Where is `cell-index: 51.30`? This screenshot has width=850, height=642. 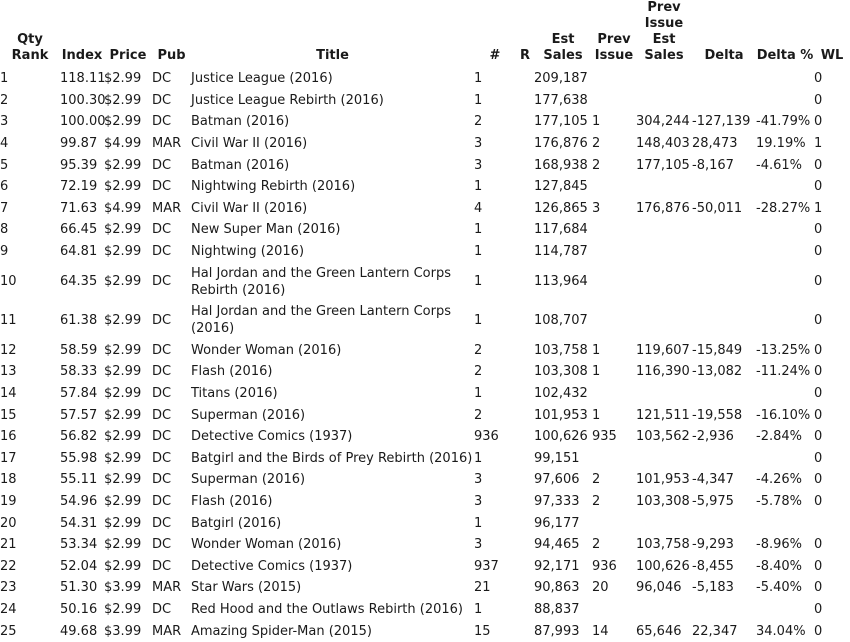 cell-index: 51.30 is located at coordinates (79, 588).